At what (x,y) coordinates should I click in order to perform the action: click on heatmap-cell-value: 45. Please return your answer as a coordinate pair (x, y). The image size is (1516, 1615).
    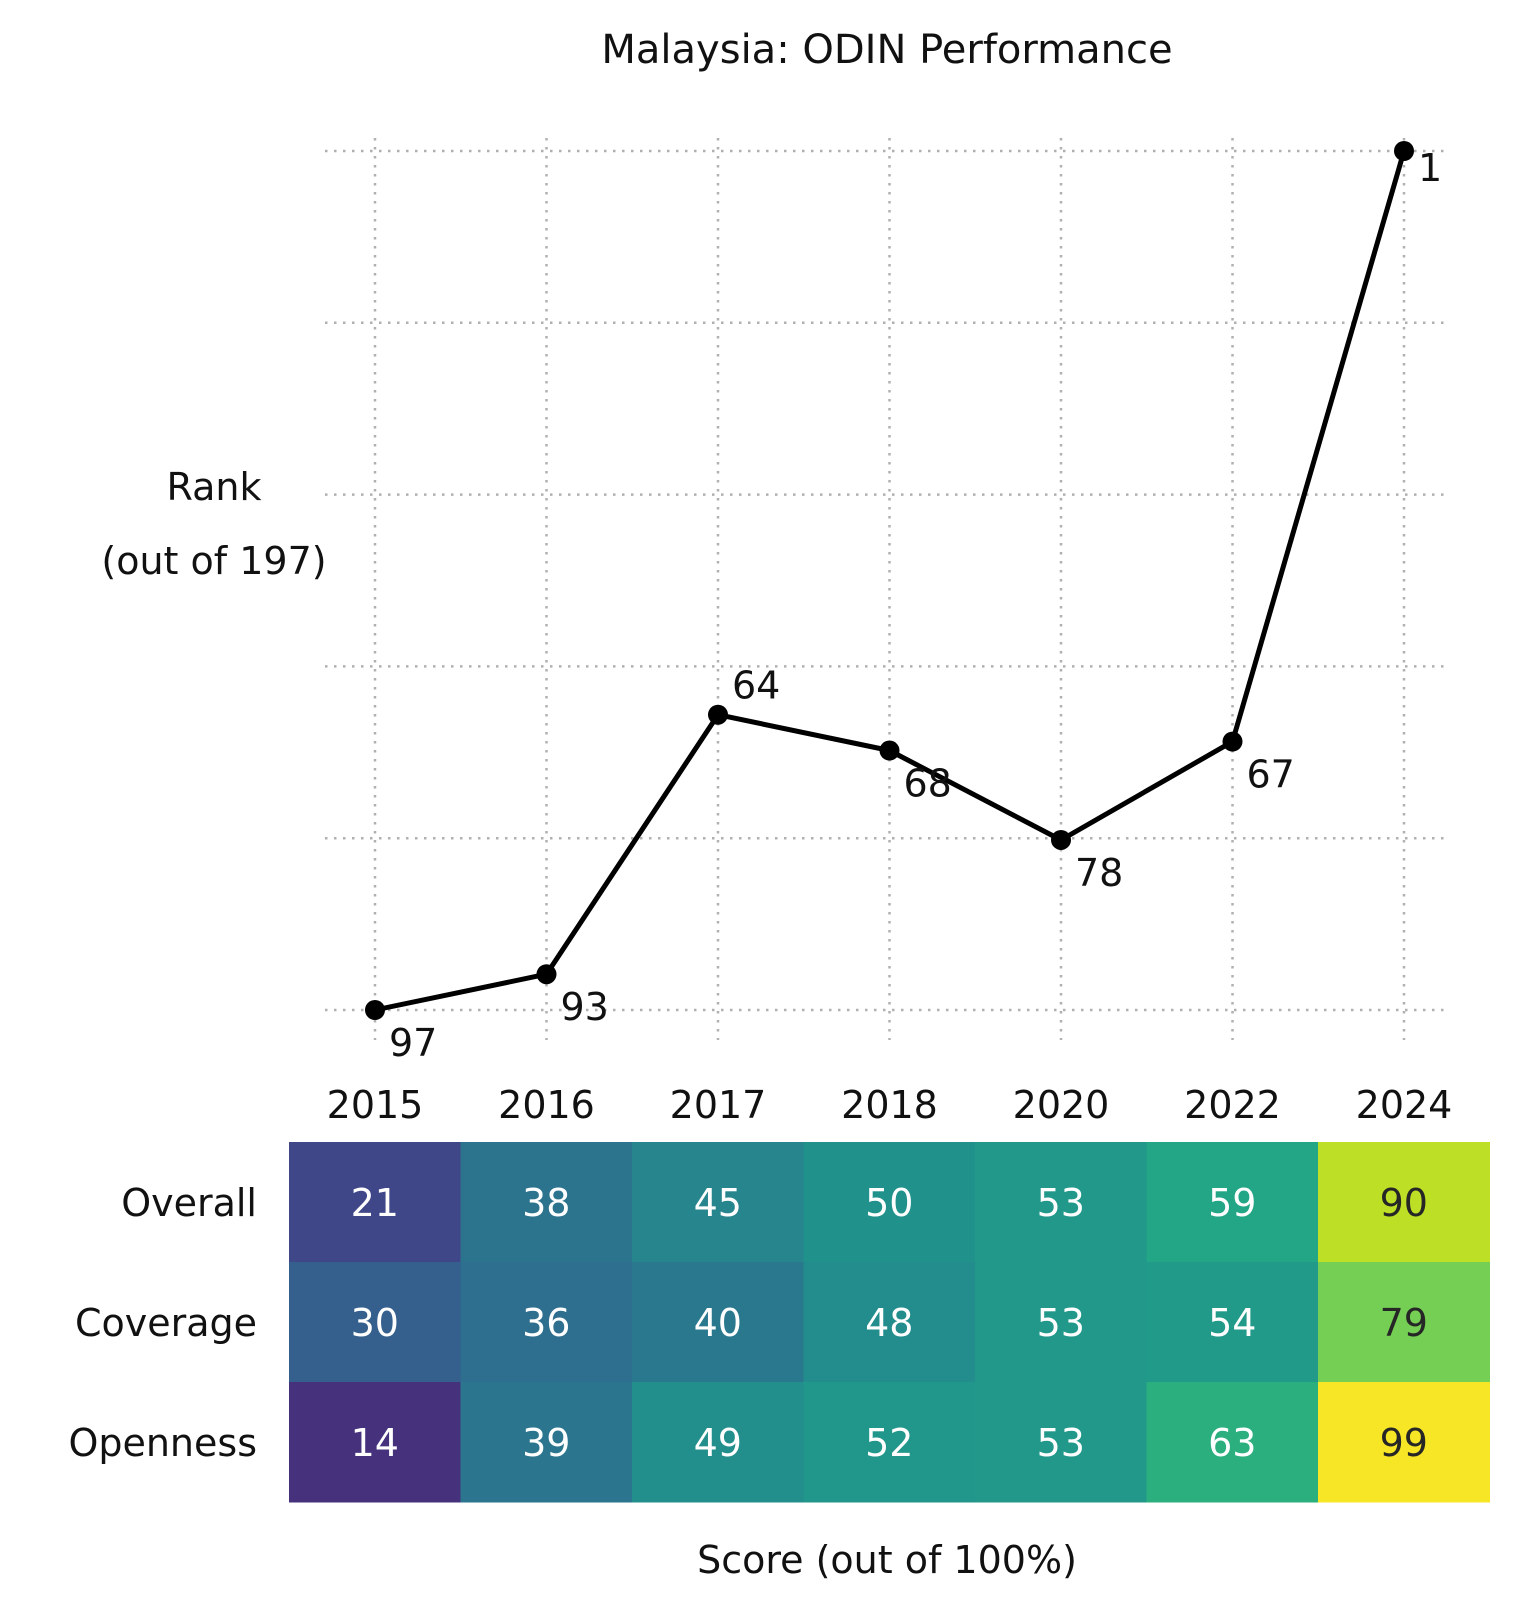
    Looking at the image, I should click on (718, 1203).